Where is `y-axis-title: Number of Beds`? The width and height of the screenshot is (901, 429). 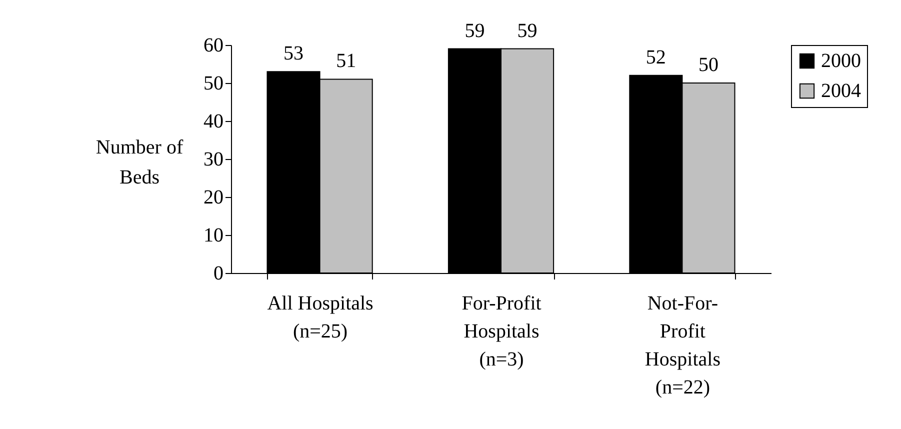 y-axis-title: Number of Beds is located at coordinates (140, 162).